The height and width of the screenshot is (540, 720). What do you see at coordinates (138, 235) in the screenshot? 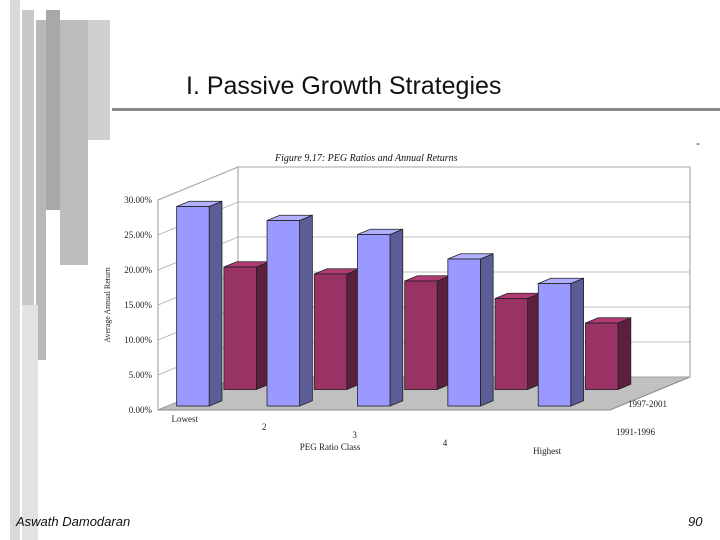
I see `y-tick-label: 25.00%` at bounding box center [138, 235].